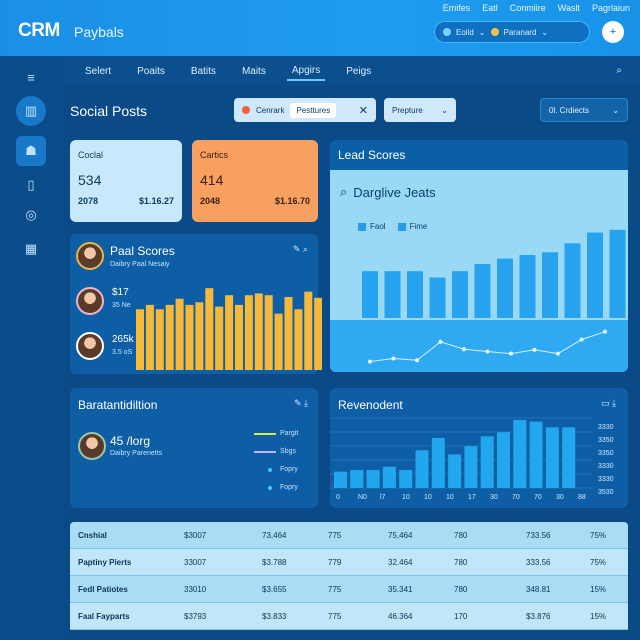  What do you see at coordinates (306, 71) in the screenshot?
I see `tab-apgirs: Apgirs` at bounding box center [306, 71].